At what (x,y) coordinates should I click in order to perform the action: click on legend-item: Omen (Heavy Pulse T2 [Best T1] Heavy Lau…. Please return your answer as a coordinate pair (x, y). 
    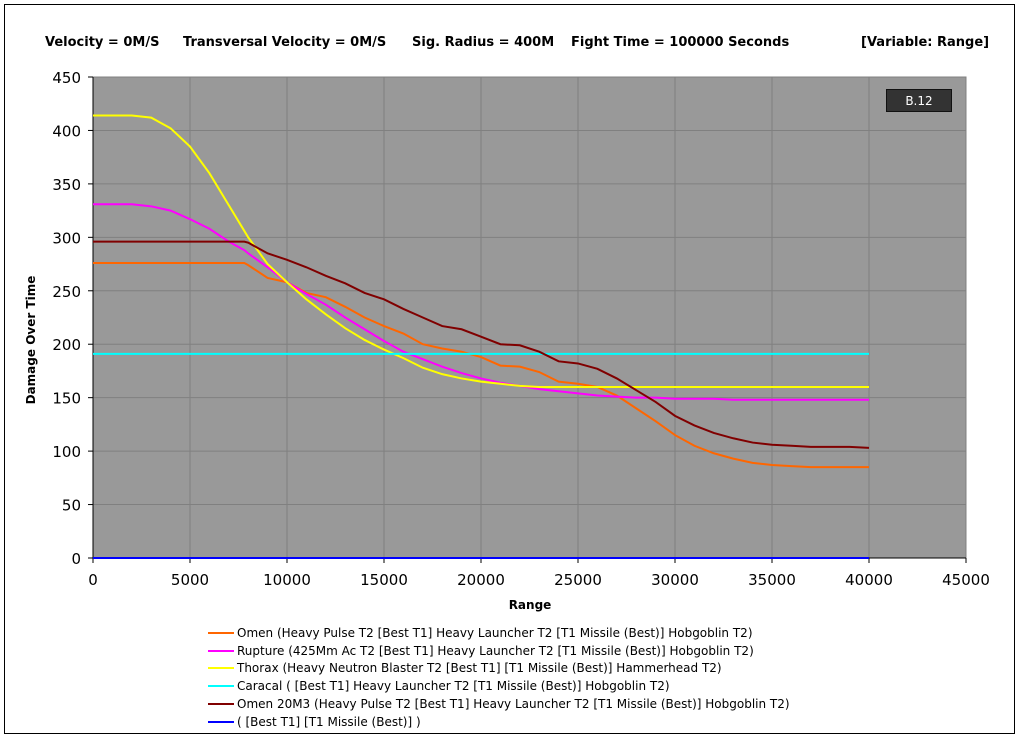
    Looking at the image, I should click on (499, 633).